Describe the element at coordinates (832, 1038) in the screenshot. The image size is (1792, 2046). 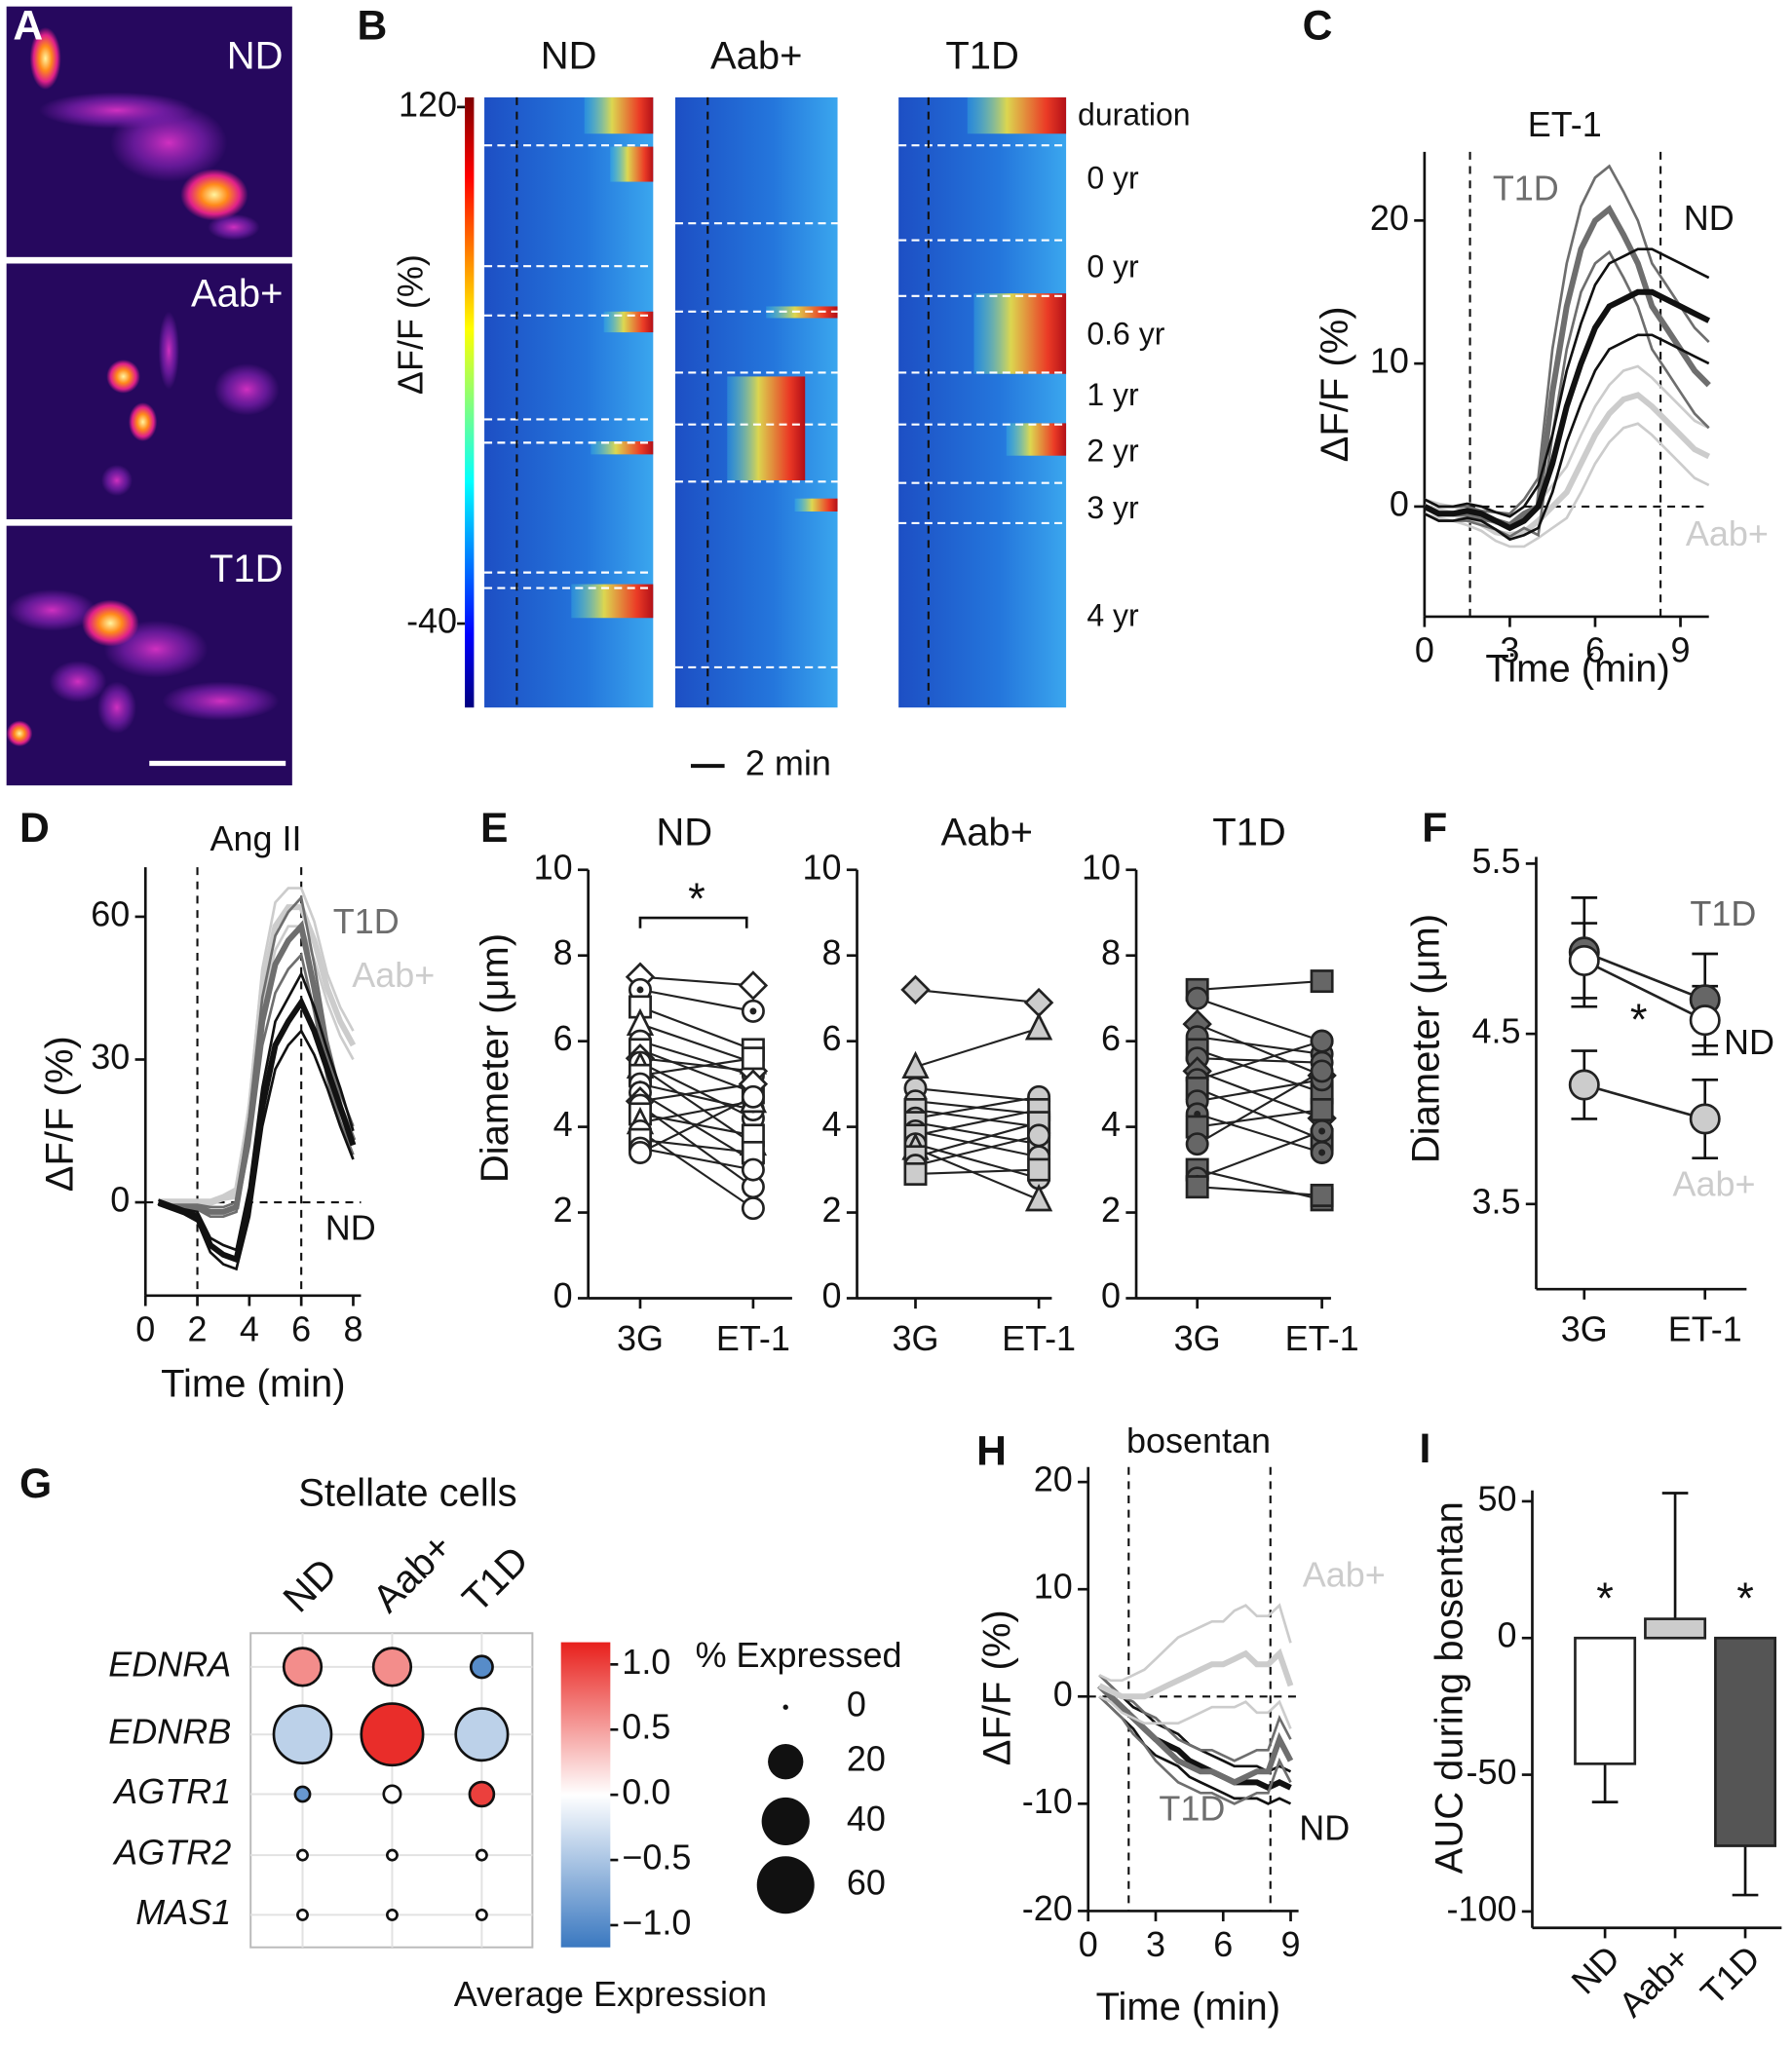
I see `y-tick-label: 6` at that location.